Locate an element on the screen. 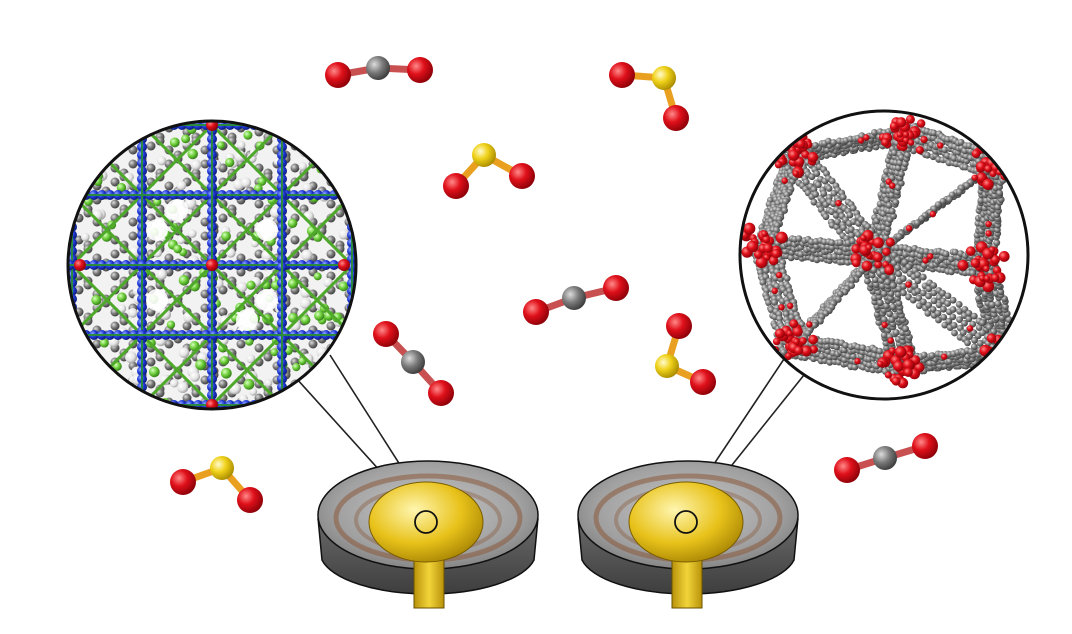  qcm-sensor-right is located at coordinates (688, 534).